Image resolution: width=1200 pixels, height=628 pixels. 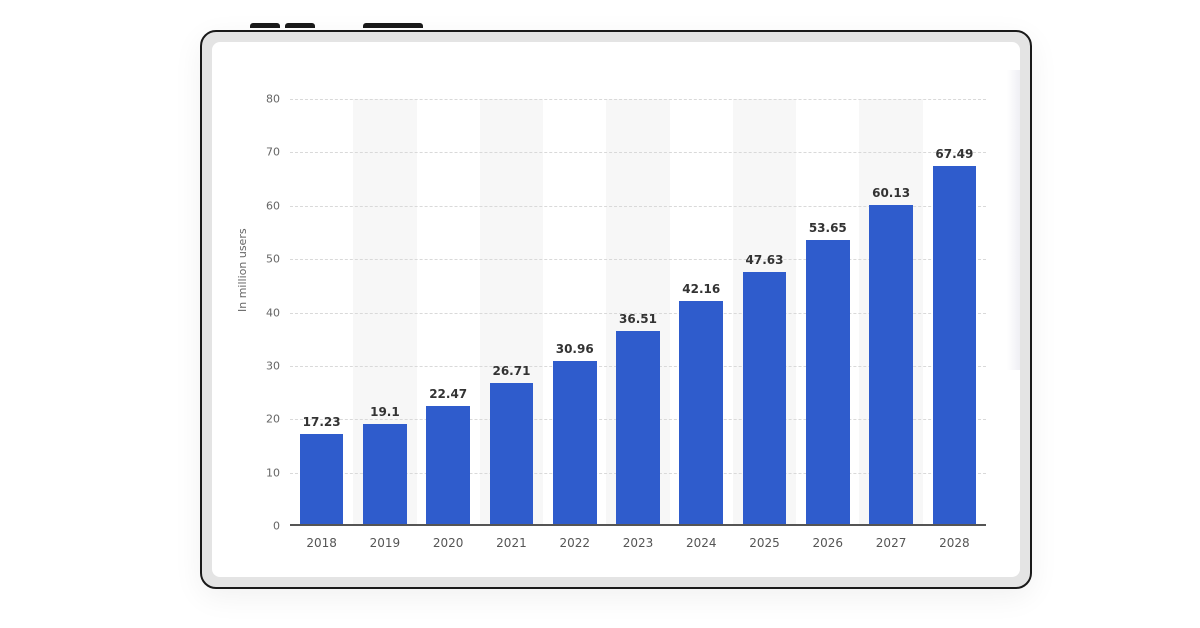 What do you see at coordinates (276, 526) in the screenshot?
I see `y-tick-label: 0` at bounding box center [276, 526].